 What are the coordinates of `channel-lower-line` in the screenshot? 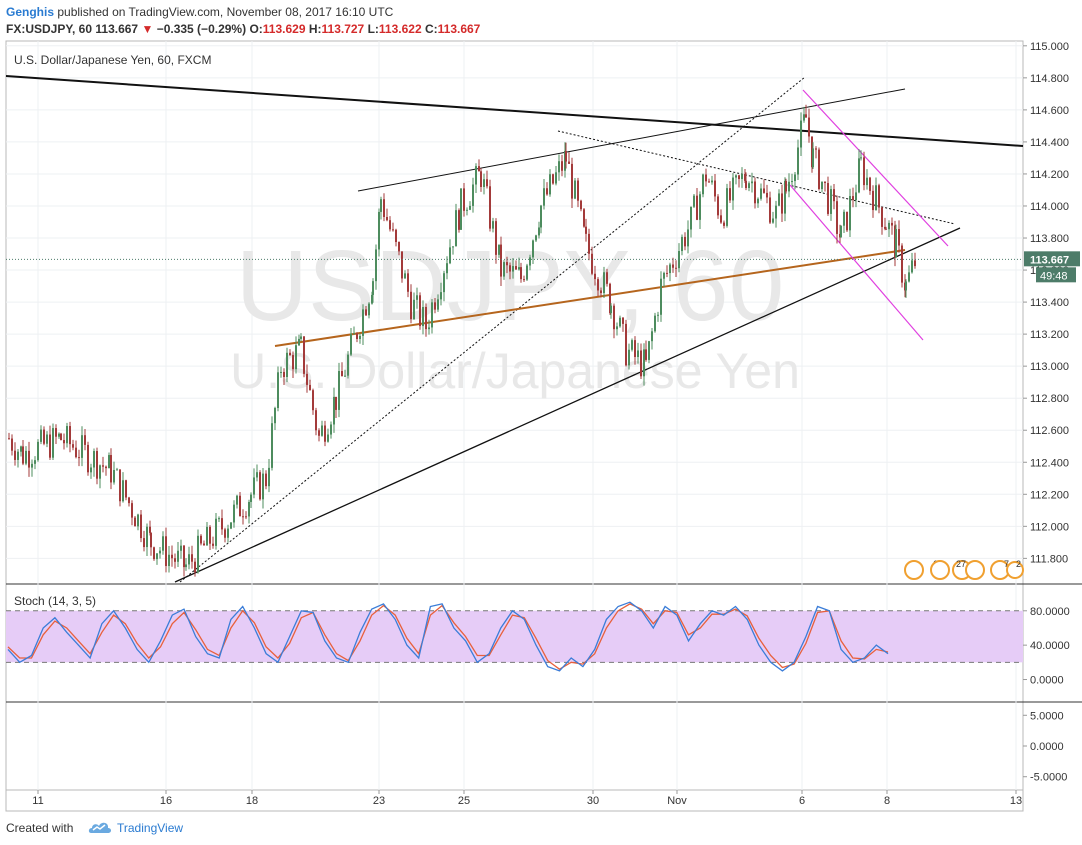 It's located at (856, 262).